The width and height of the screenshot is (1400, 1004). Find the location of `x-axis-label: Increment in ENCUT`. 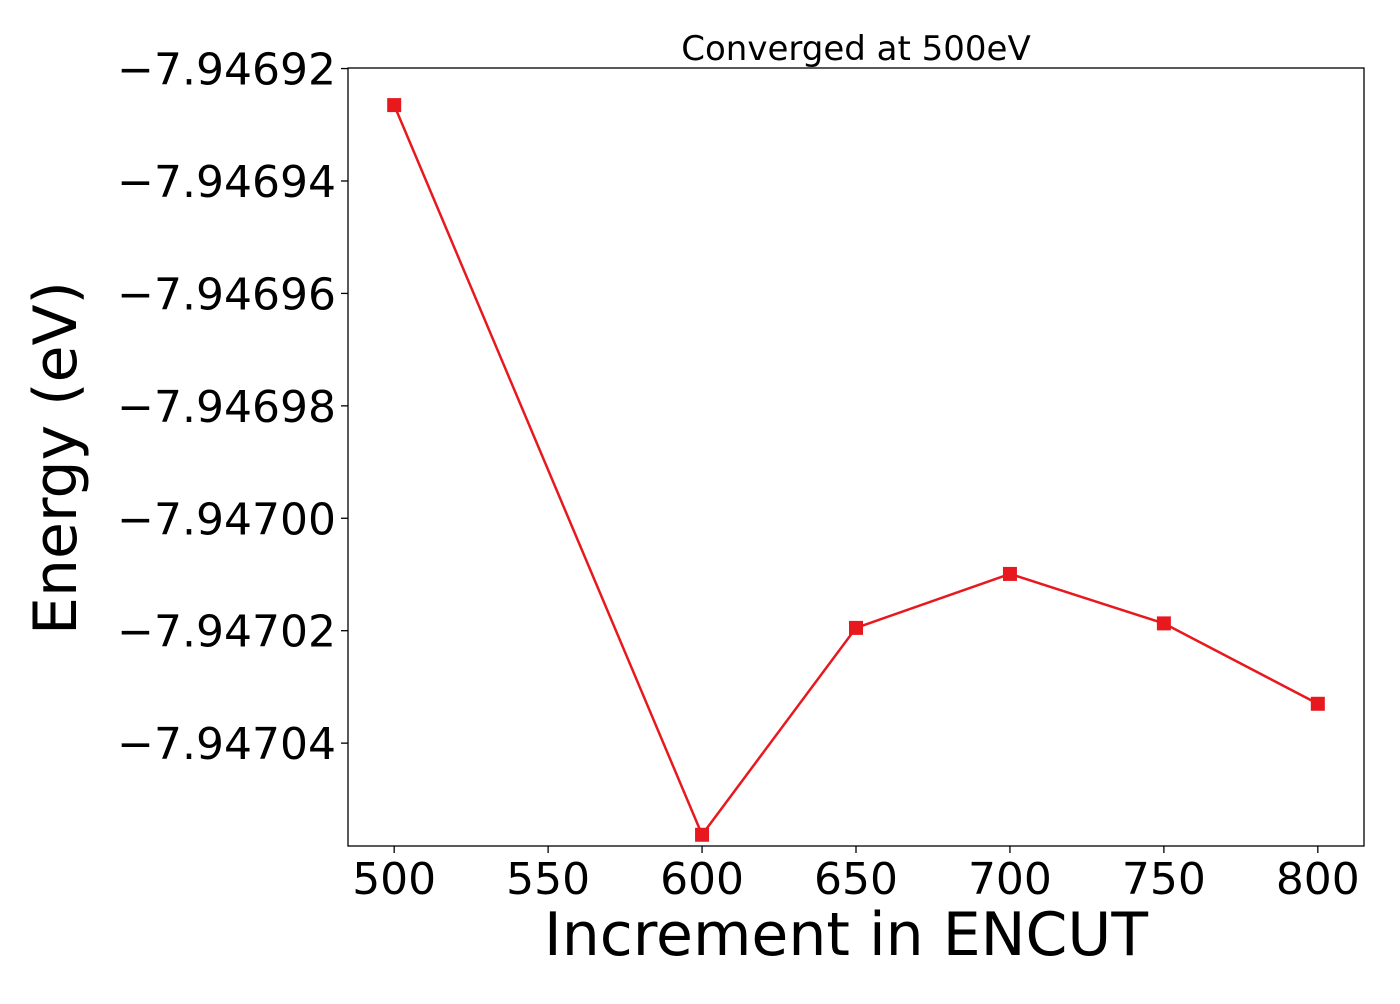

x-axis-label: Increment in ENCUT is located at coordinates (846, 935).